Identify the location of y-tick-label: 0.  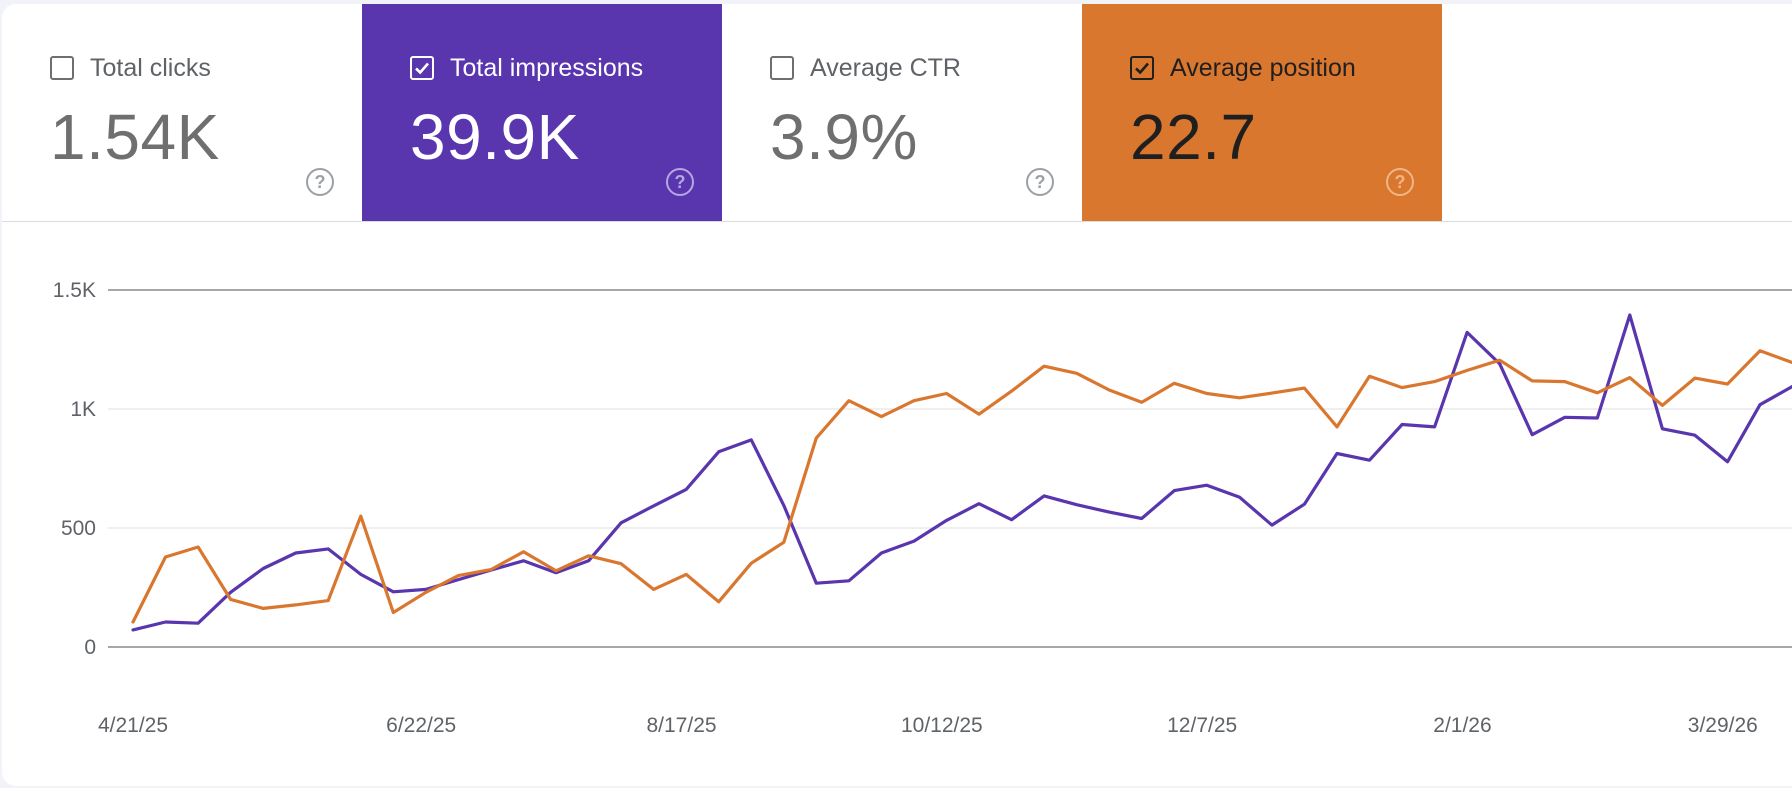
(90, 647).